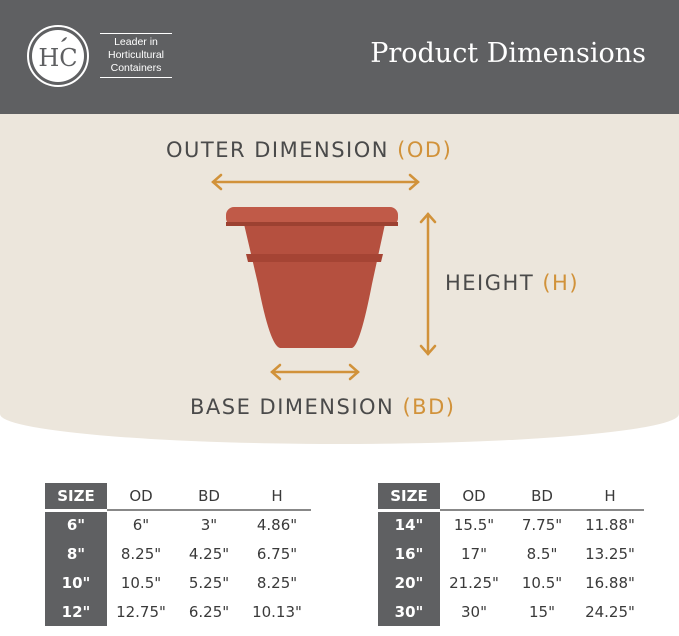  What do you see at coordinates (178, 611) in the screenshot?
I see `table-row: 12" 12.75" 6.25" 10.13"` at bounding box center [178, 611].